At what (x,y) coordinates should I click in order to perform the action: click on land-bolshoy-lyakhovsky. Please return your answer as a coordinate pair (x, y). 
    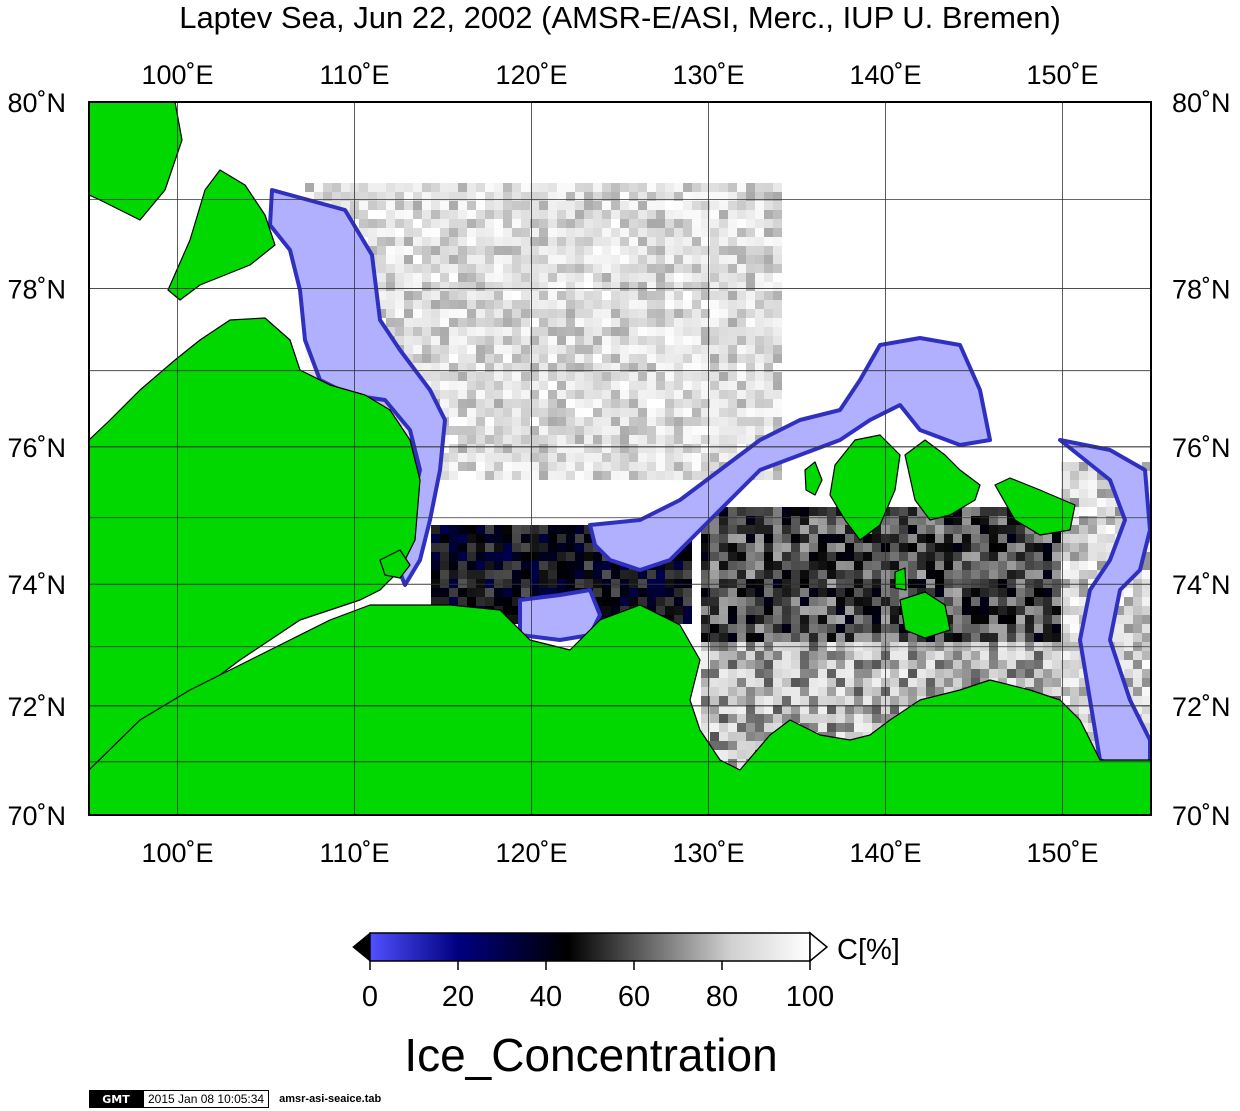
    Looking at the image, I should click on (925, 615).